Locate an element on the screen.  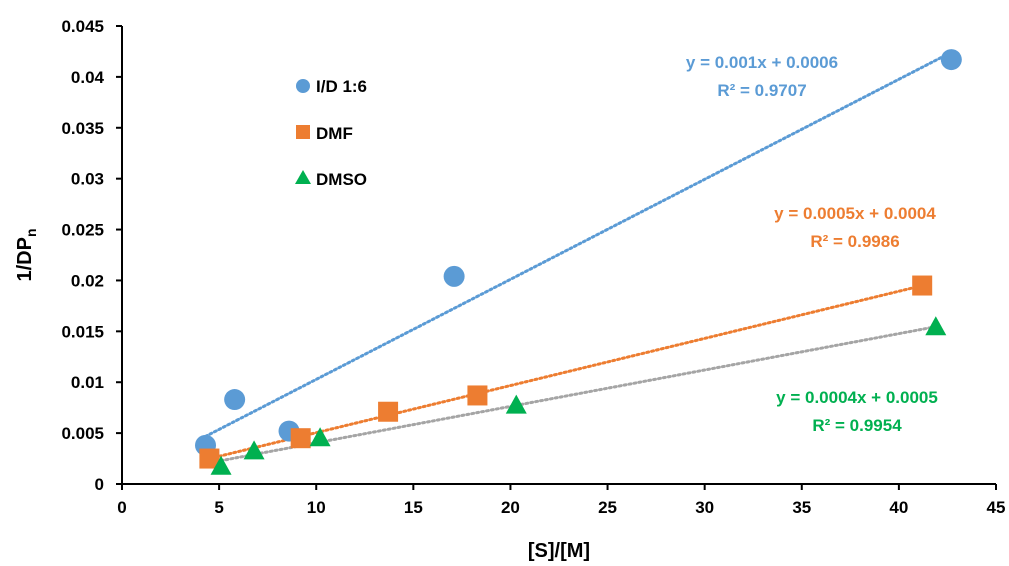
x-tick-label: 15 is located at coordinates (413, 507).